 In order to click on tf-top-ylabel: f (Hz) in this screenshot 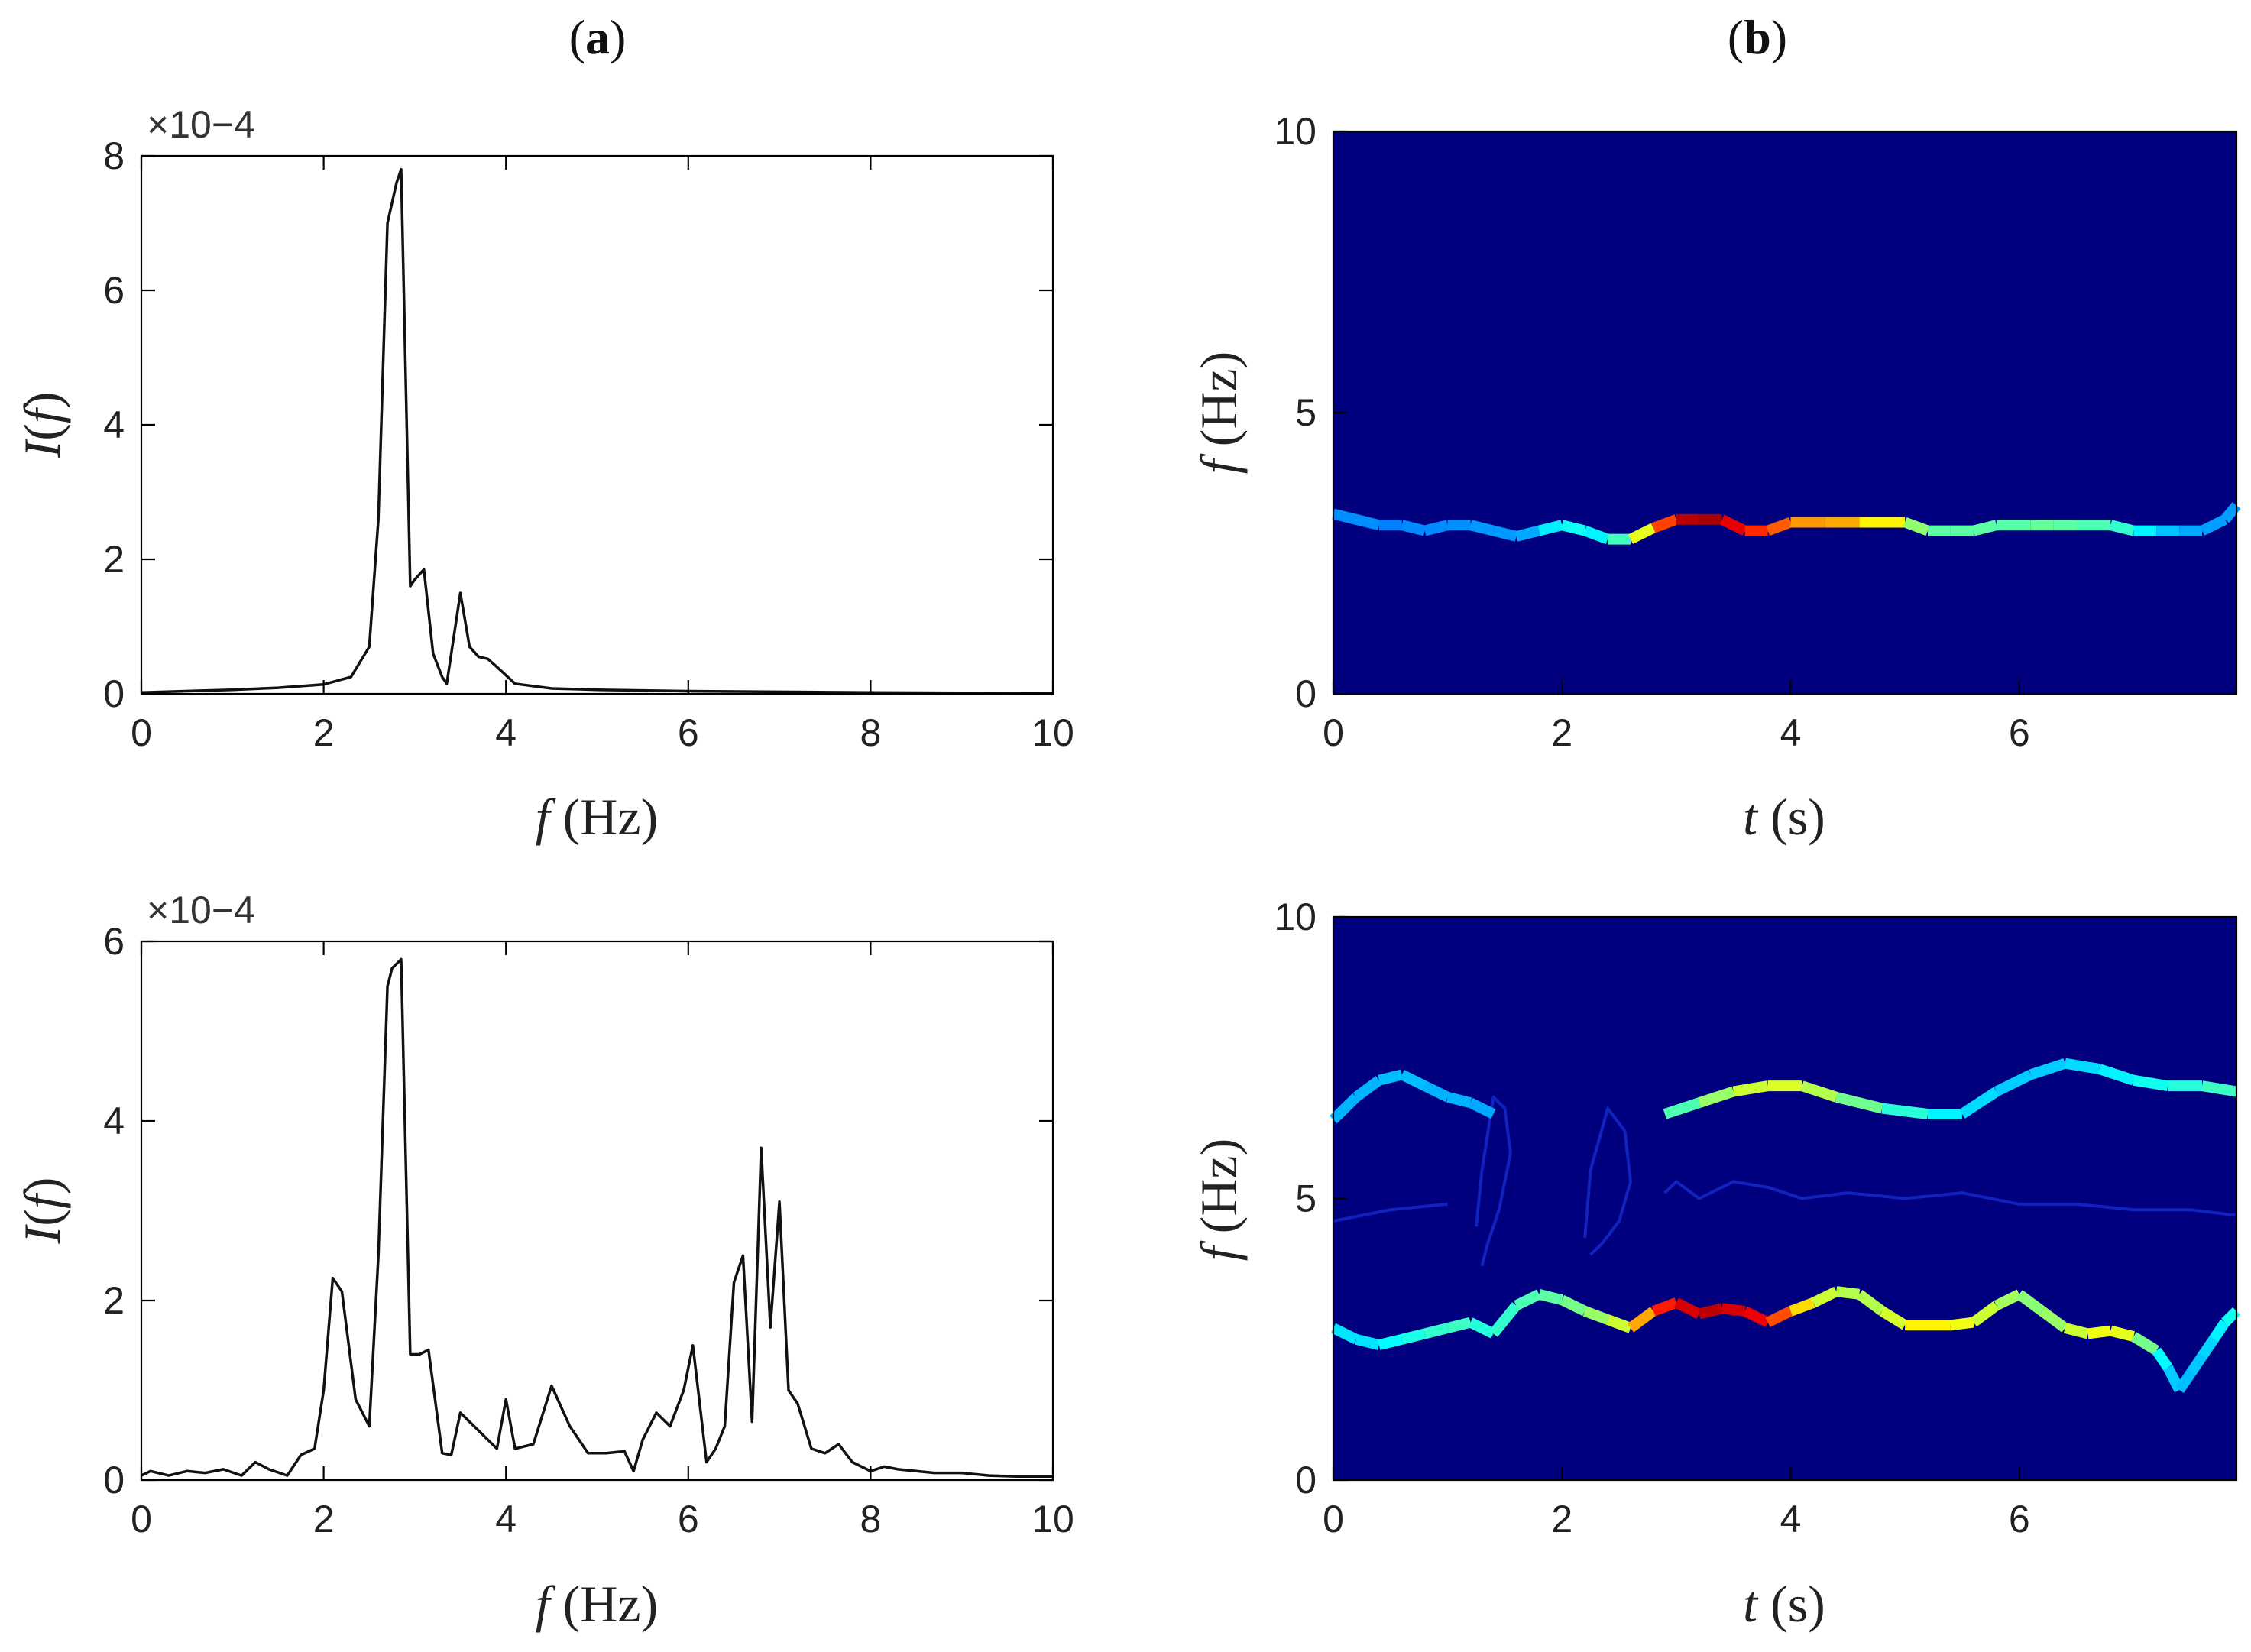, I will do `click(1219, 412)`.